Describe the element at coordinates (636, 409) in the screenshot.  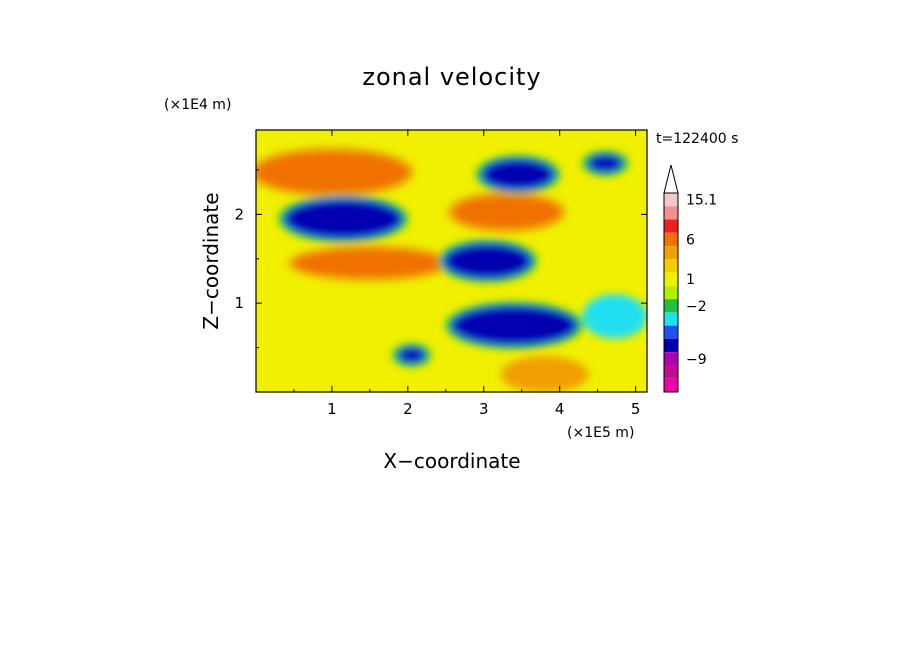
I see `x-tick-label: 5` at that location.